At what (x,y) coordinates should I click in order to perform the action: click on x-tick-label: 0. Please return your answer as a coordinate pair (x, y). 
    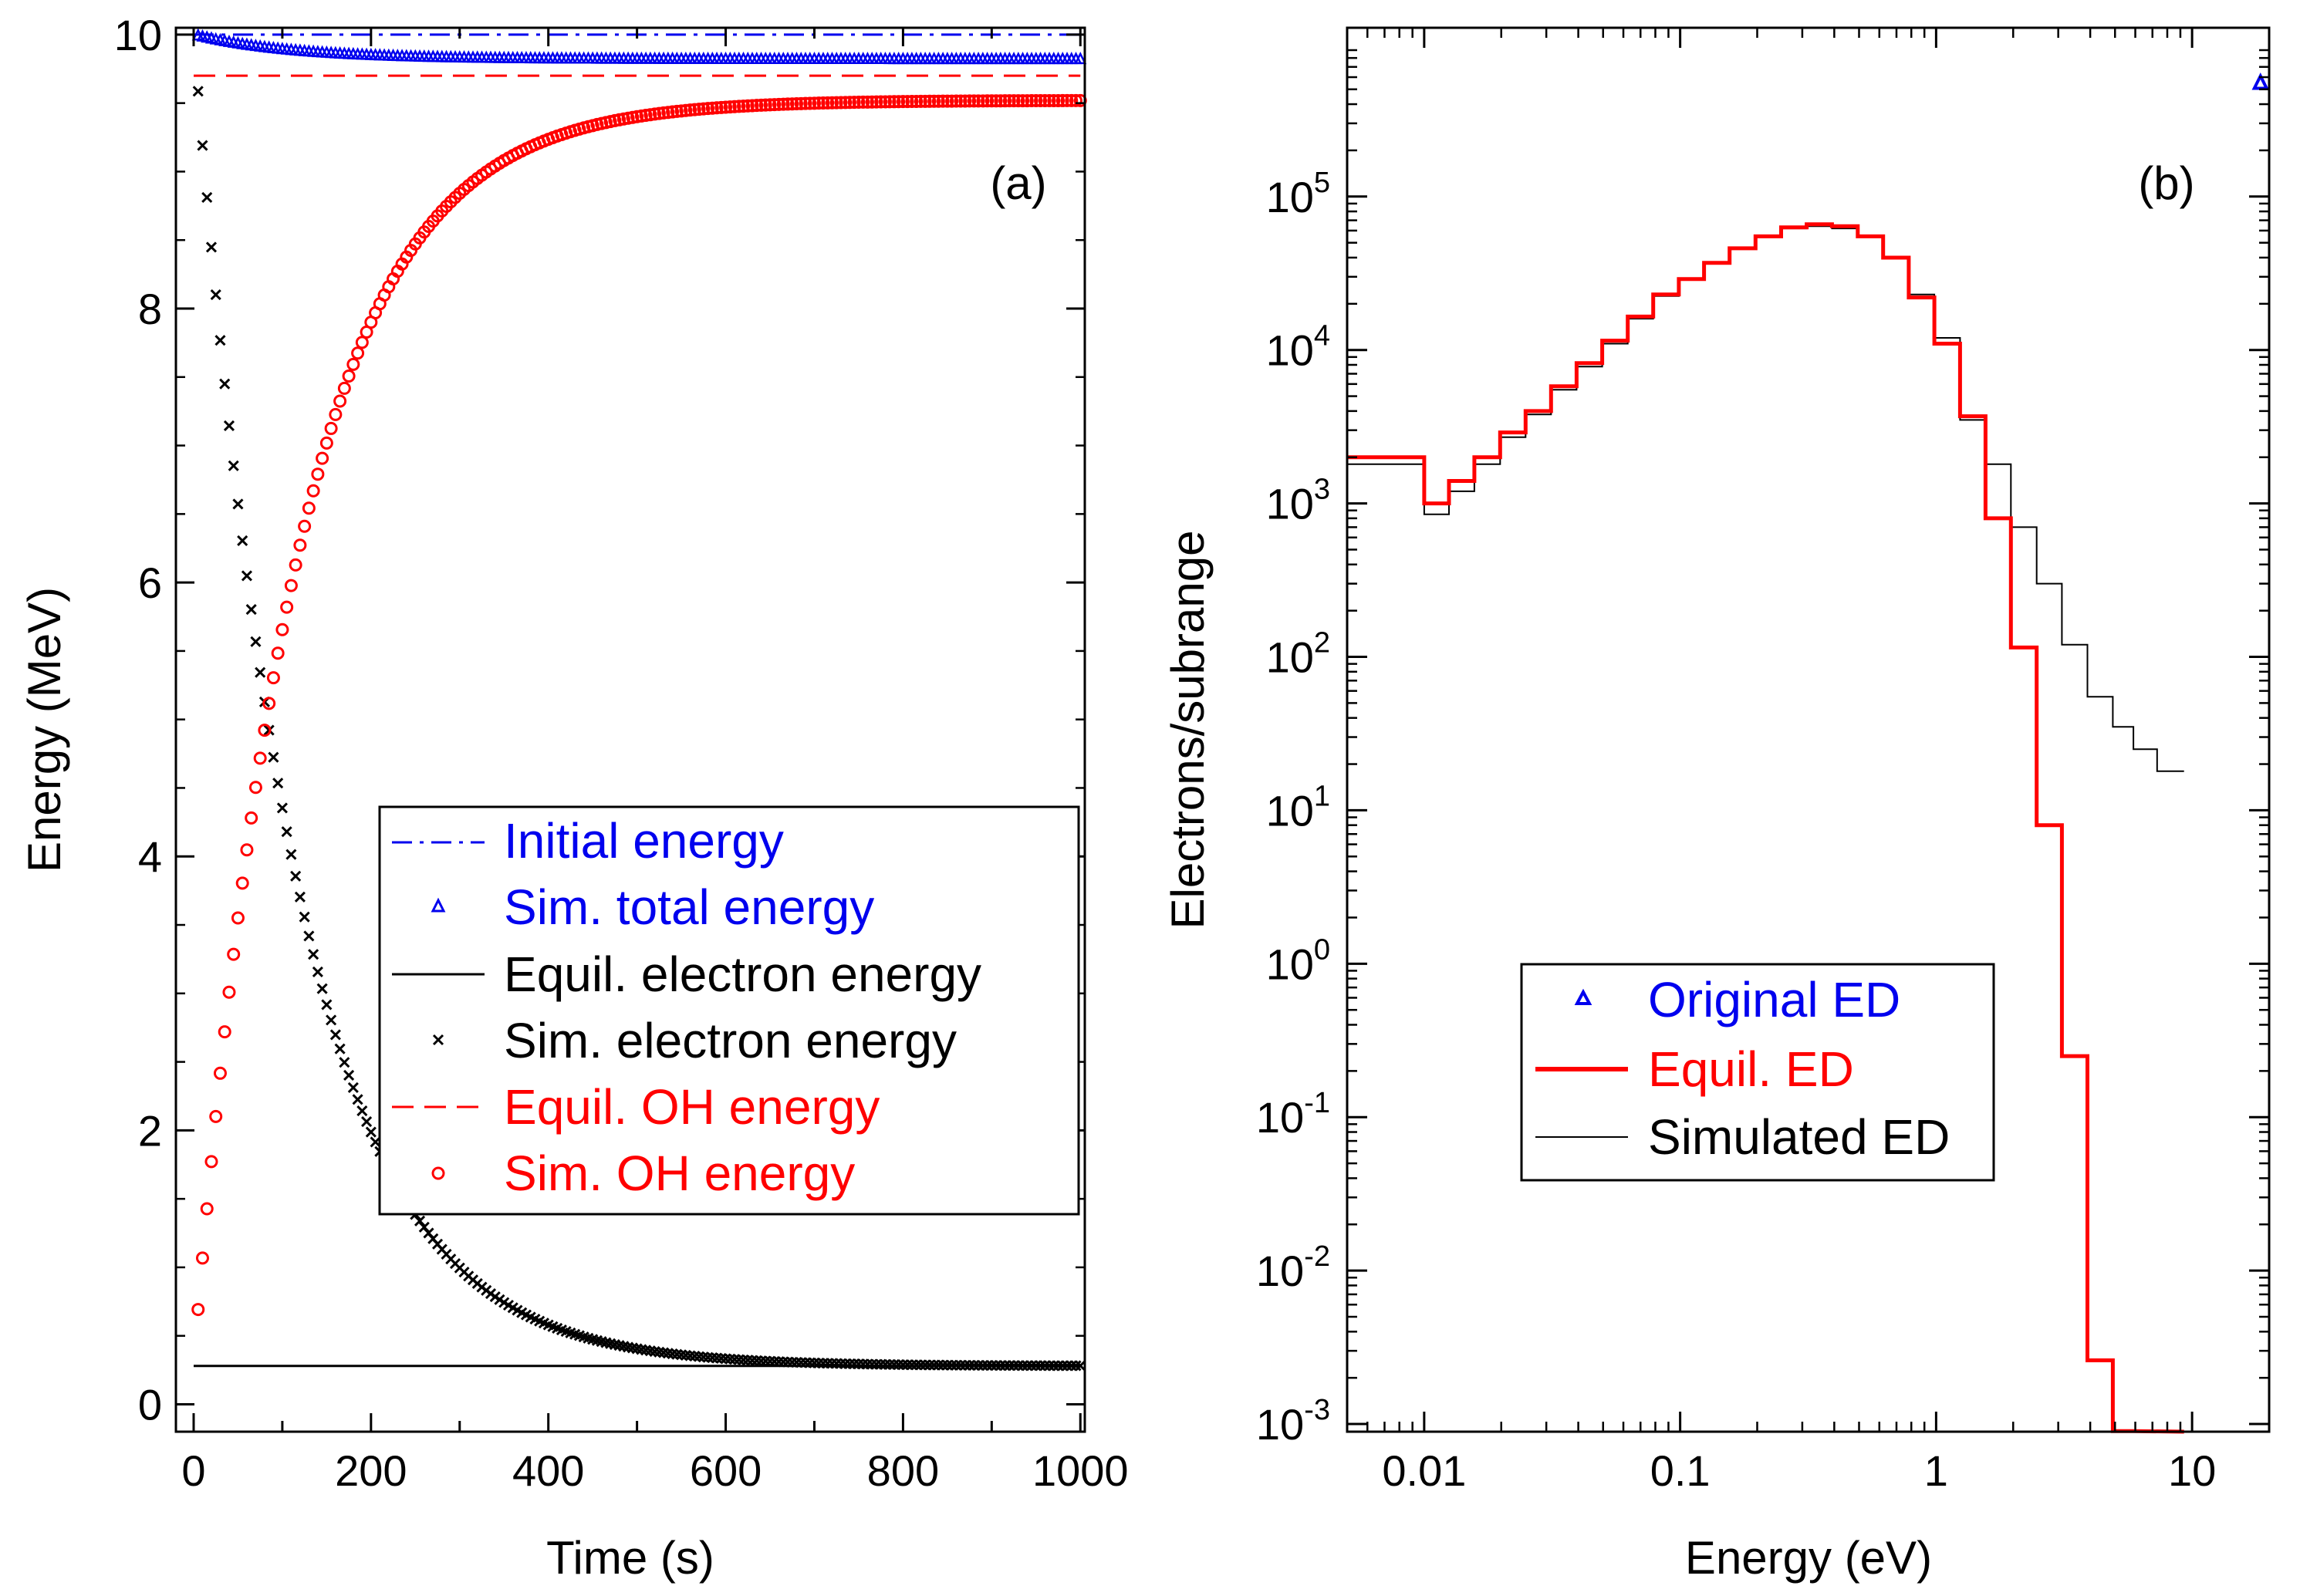
    Looking at the image, I should click on (193, 1470).